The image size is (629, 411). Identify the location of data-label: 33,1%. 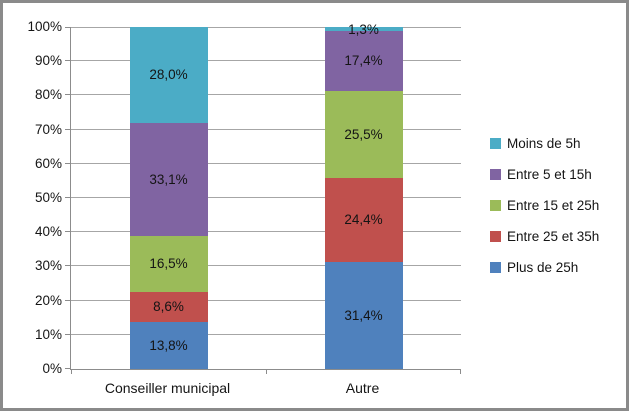
(168, 179).